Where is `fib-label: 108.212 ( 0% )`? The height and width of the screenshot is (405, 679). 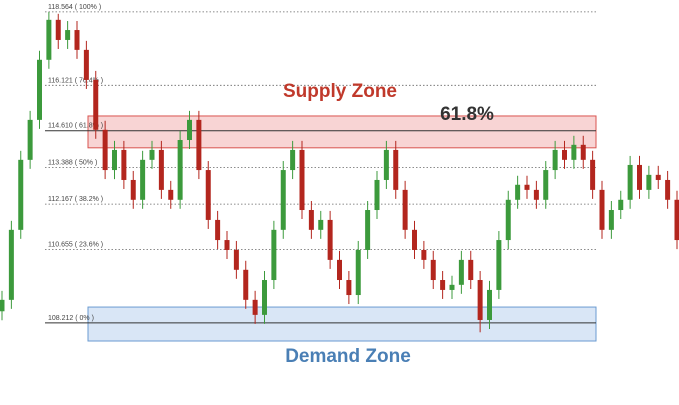 fib-label: 108.212 ( 0% ) is located at coordinates (71, 318).